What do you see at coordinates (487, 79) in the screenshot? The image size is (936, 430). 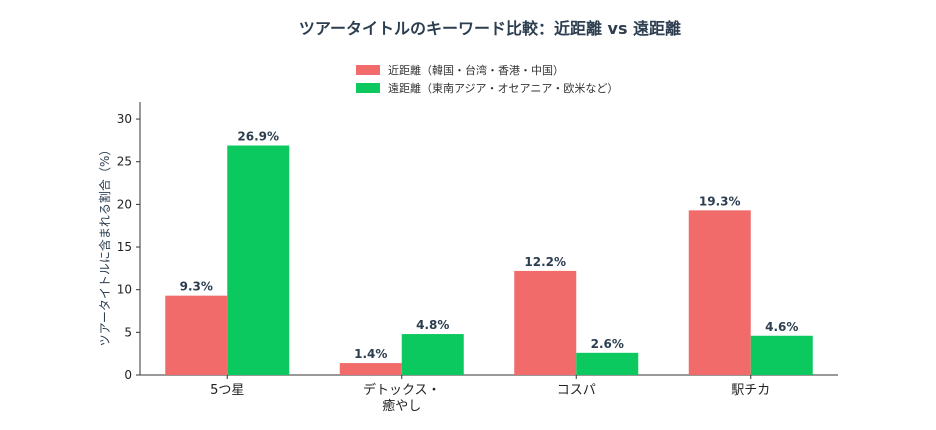 I see `legend: 近距離（韓国・台湾・香港・中国） 遠距離（東南アジア・オセアニア・欧米など）` at bounding box center [487, 79].